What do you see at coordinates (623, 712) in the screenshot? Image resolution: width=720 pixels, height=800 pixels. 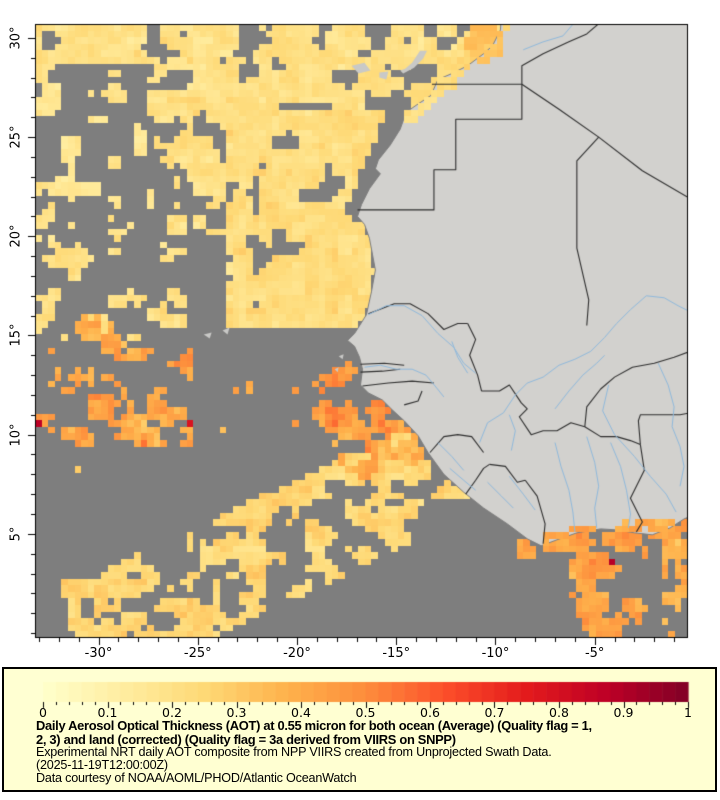 I see `colorbar-tick-label: 0.9` at bounding box center [623, 712].